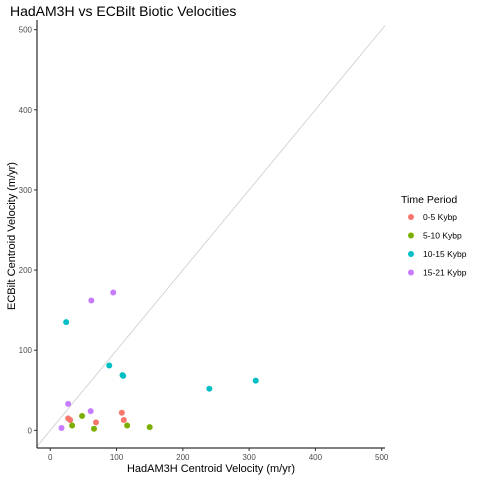 This screenshot has height=480, width=480. Describe the element at coordinates (440, 217) in the screenshot. I see `legend-label: 0-5 Kybp` at that location.